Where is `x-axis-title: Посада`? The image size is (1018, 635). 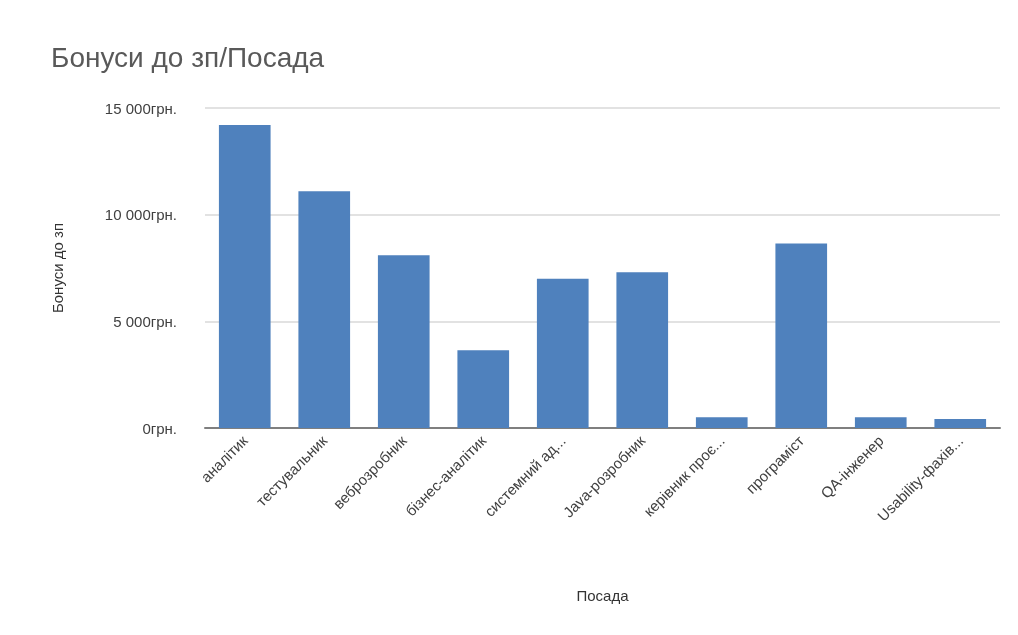 x-axis-title: Посада is located at coordinates (603, 595).